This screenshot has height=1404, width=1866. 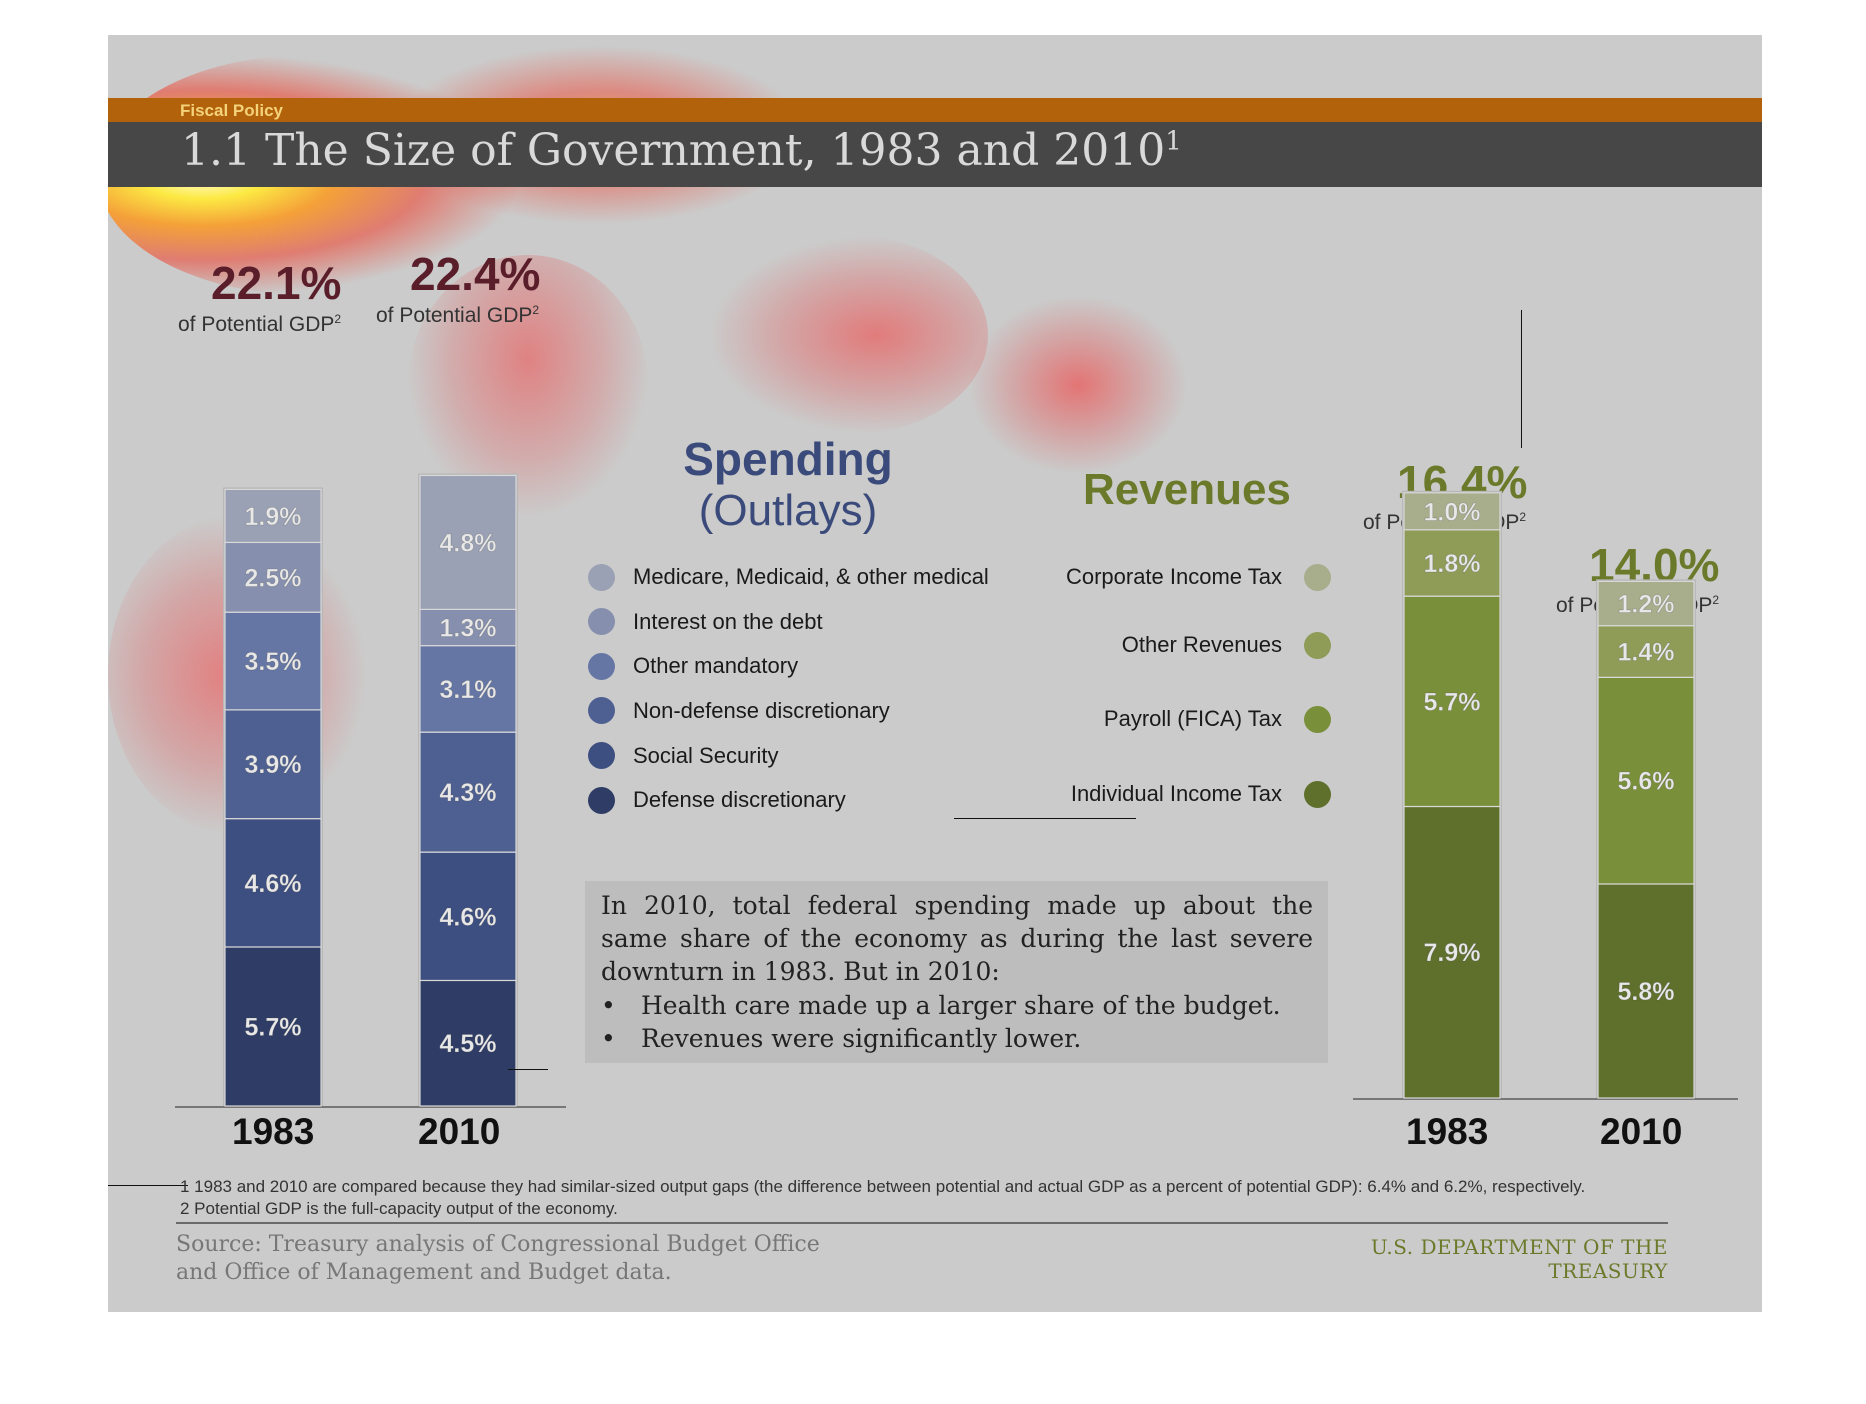 What do you see at coordinates (1192, 719) in the screenshot?
I see `legend-label: Payroll (FICA) Tax` at bounding box center [1192, 719].